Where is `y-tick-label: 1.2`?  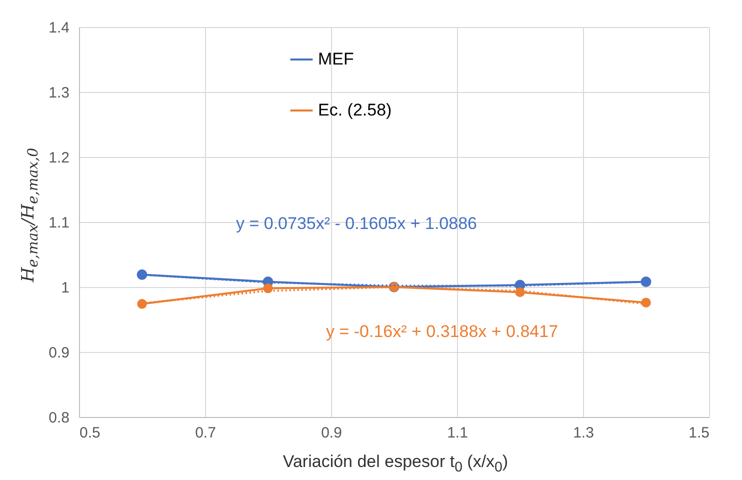 y-tick-label: 1.2 is located at coordinates (59, 158).